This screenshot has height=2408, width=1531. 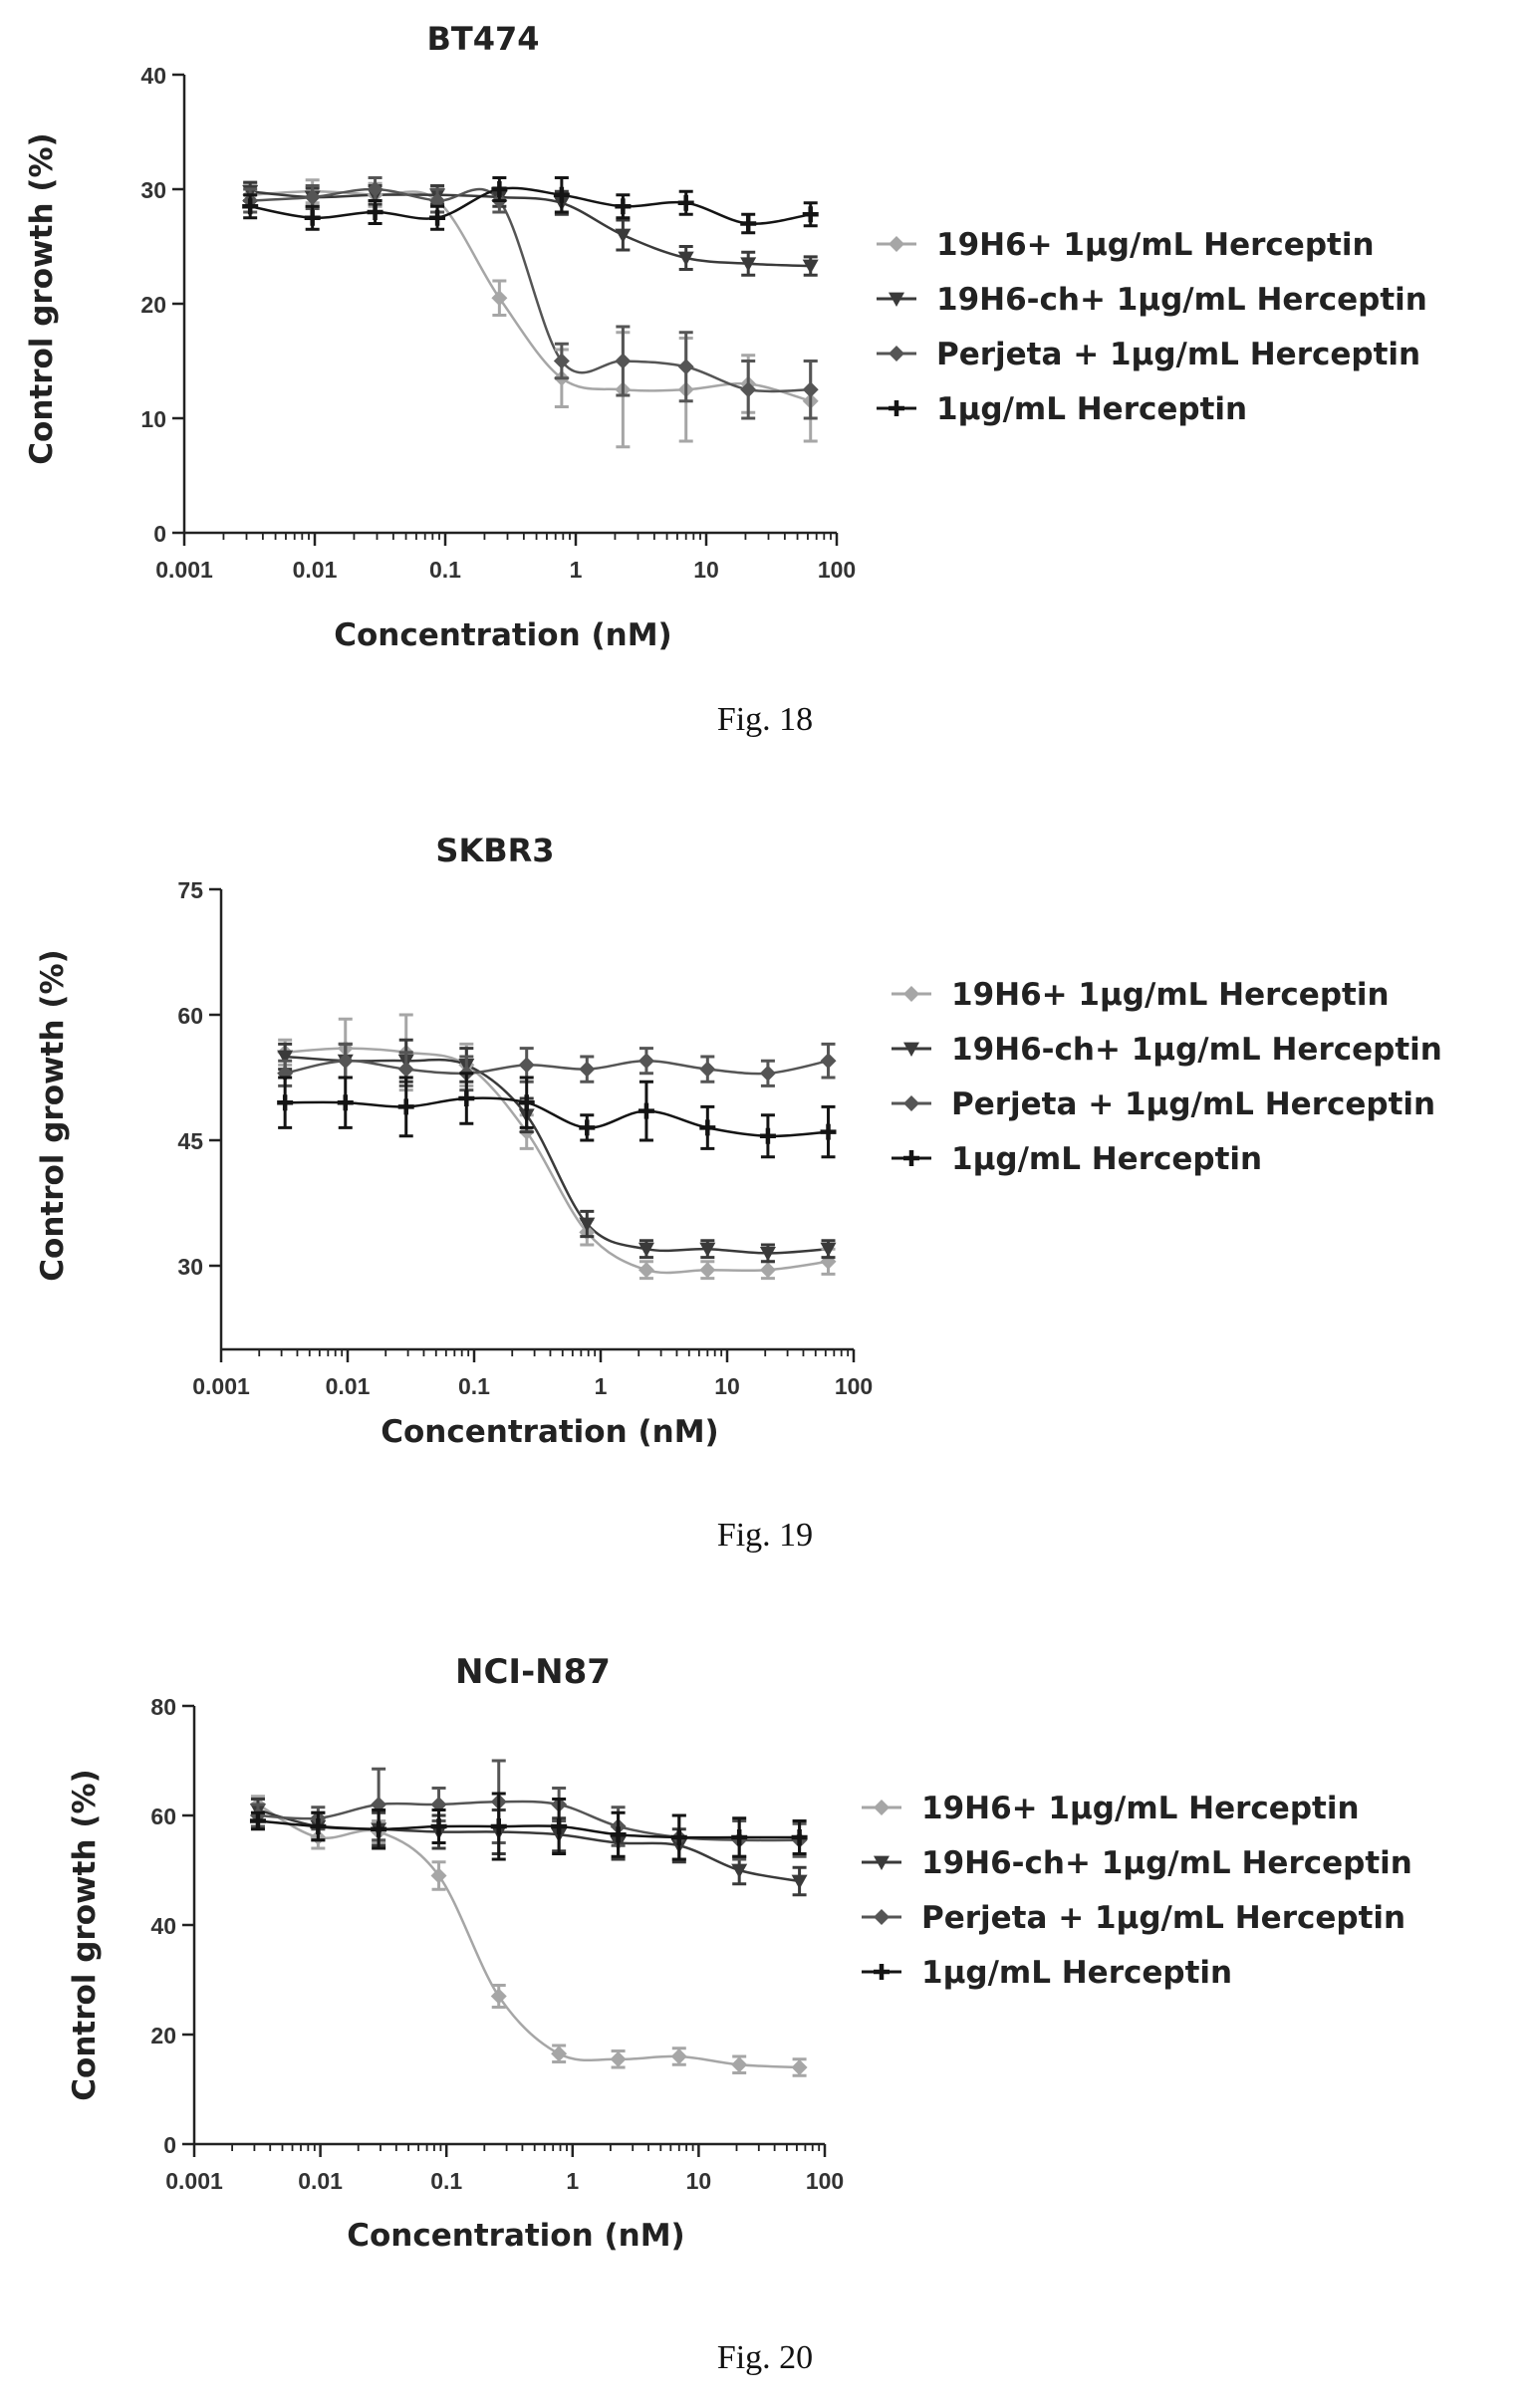 What do you see at coordinates (159, 534) in the screenshot?
I see `y-tick-label: 0` at bounding box center [159, 534].